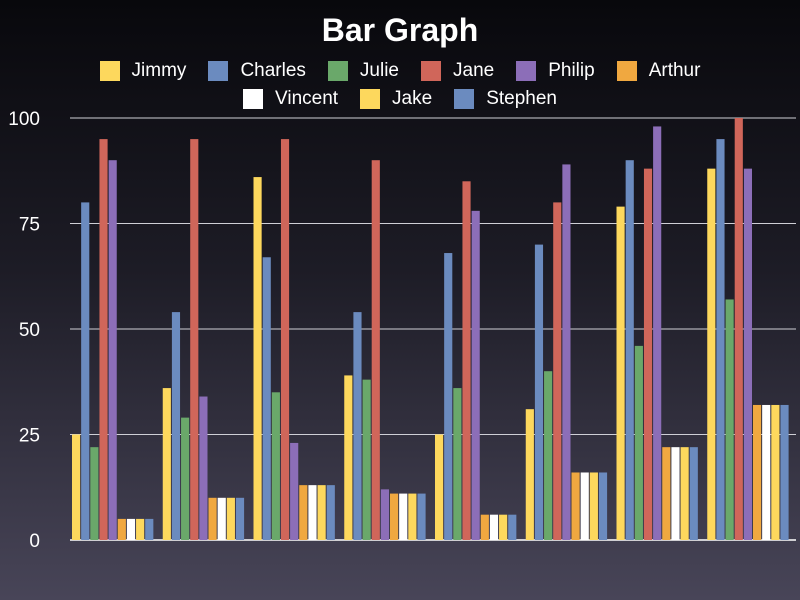 The height and width of the screenshot is (600, 800). I want to click on y-tick-label: 0, so click(34, 541).